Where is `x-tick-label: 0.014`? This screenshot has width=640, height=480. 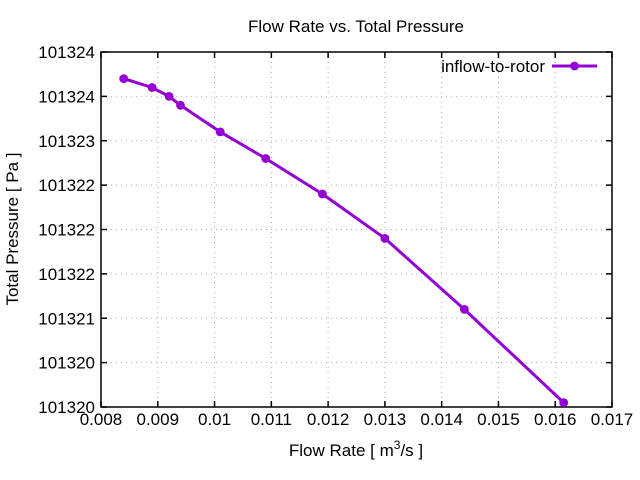
x-tick-label: 0.014 is located at coordinates (441, 419).